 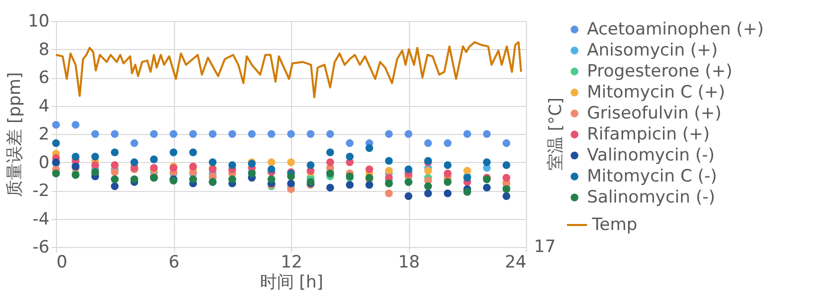 What do you see at coordinates (41, 219) in the screenshot?
I see `y-tick-label: -4` at bounding box center [41, 219].